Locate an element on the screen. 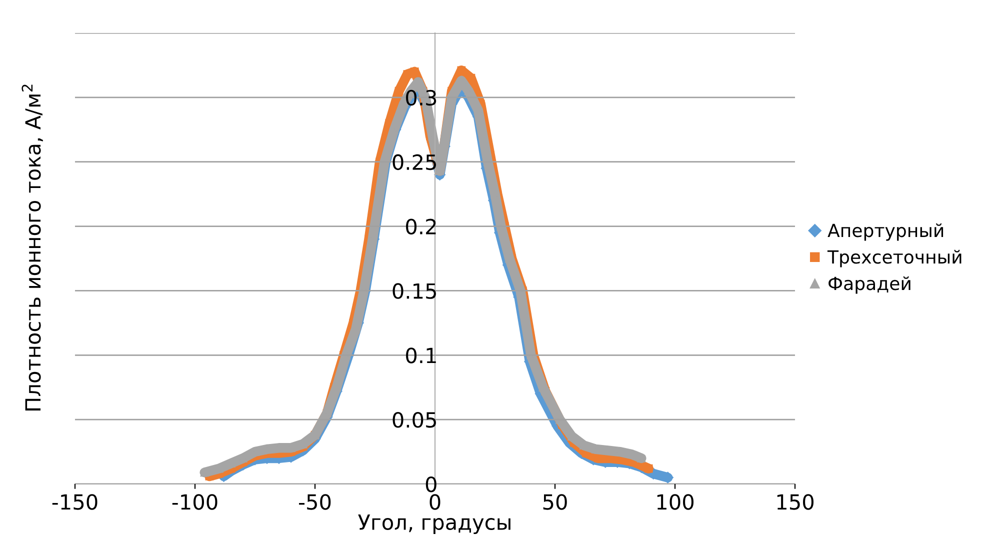 The width and height of the screenshot is (1000, 550). y-tick-label: 0.15 is located at coordinates (414, 291).